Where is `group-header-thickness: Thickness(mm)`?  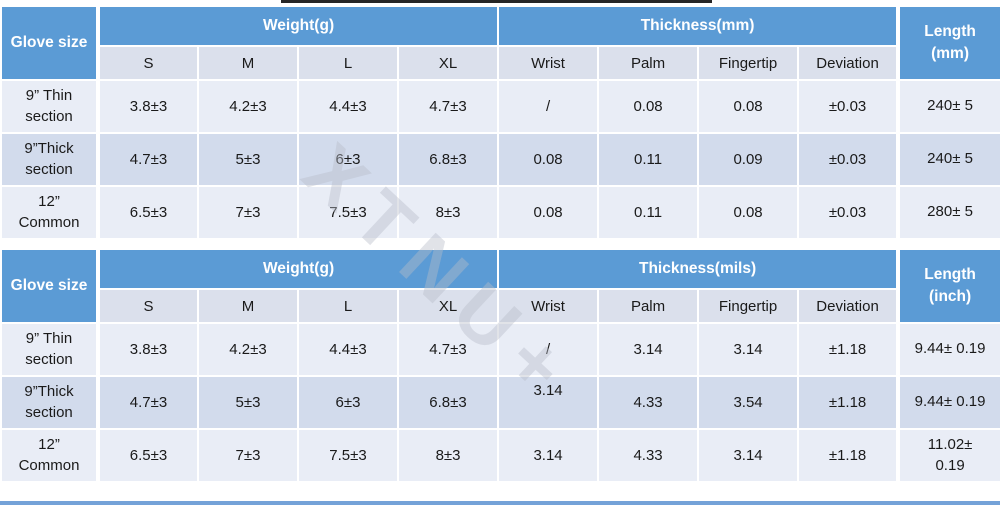 group-header-thickness: Thickness(mm) is located at coordinates (698, 26).